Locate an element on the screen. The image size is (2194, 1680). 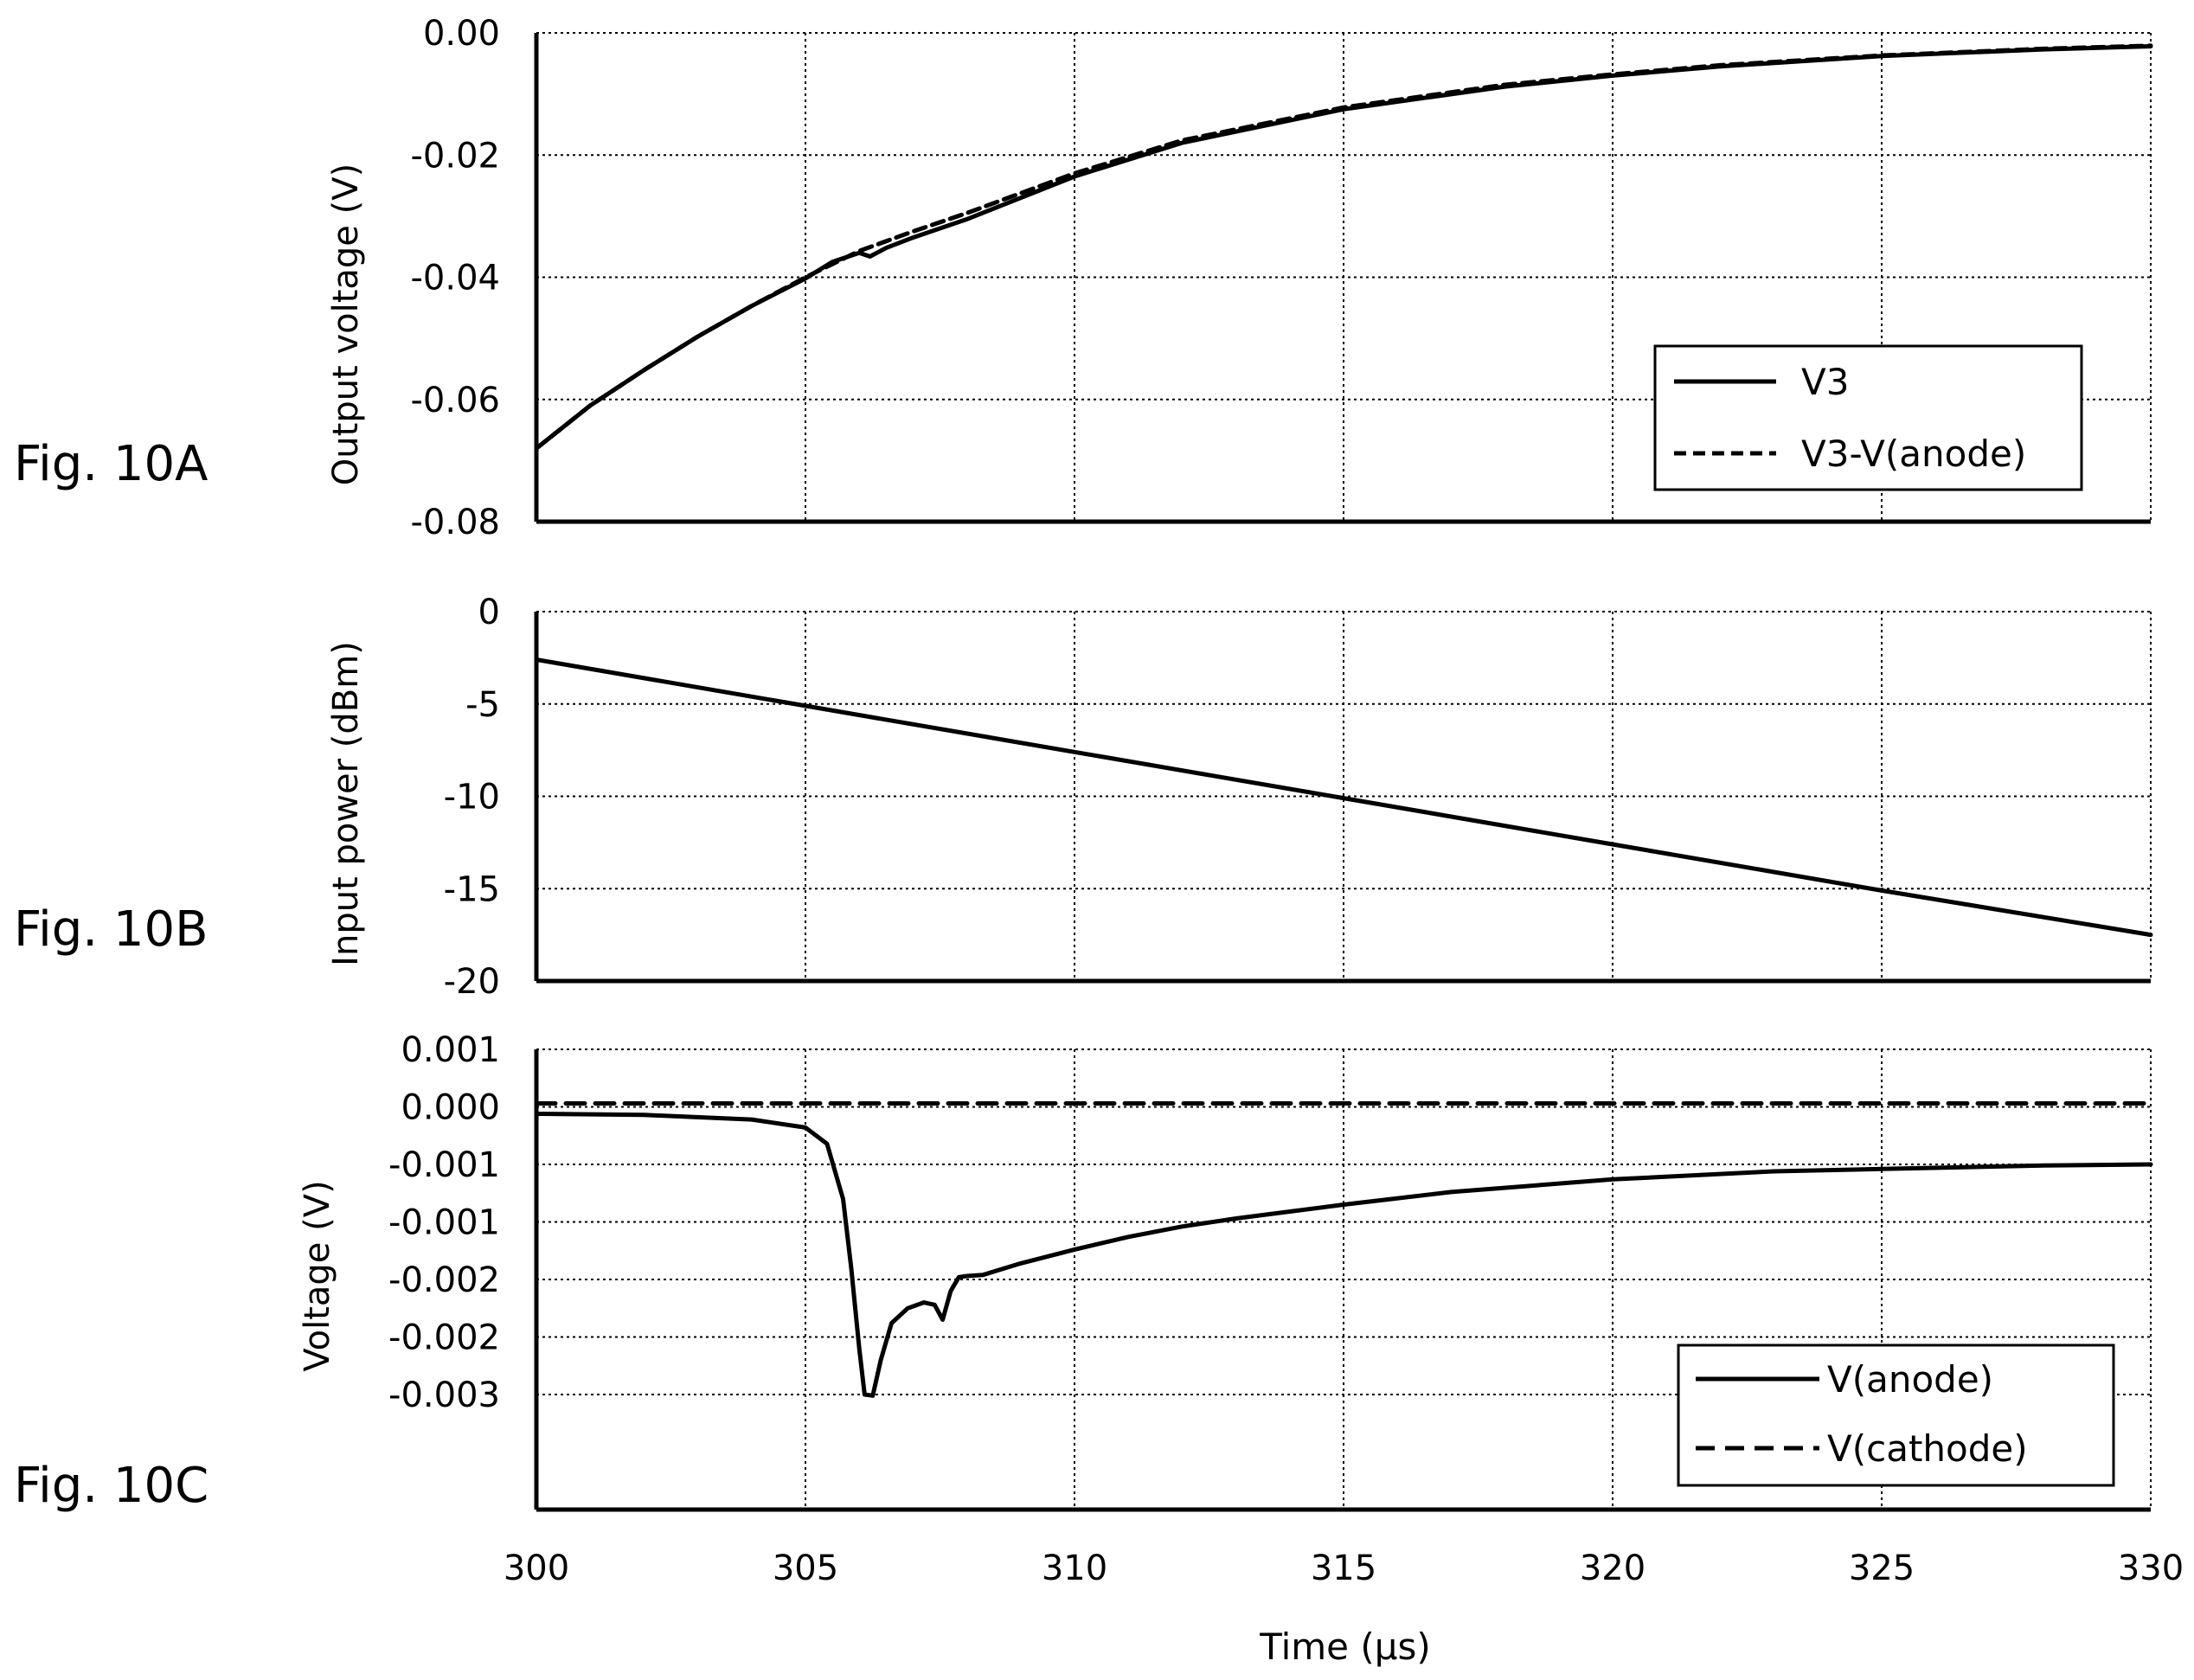
legend: V(anode) V(cathode) is located at coordinates (1896, 1415).